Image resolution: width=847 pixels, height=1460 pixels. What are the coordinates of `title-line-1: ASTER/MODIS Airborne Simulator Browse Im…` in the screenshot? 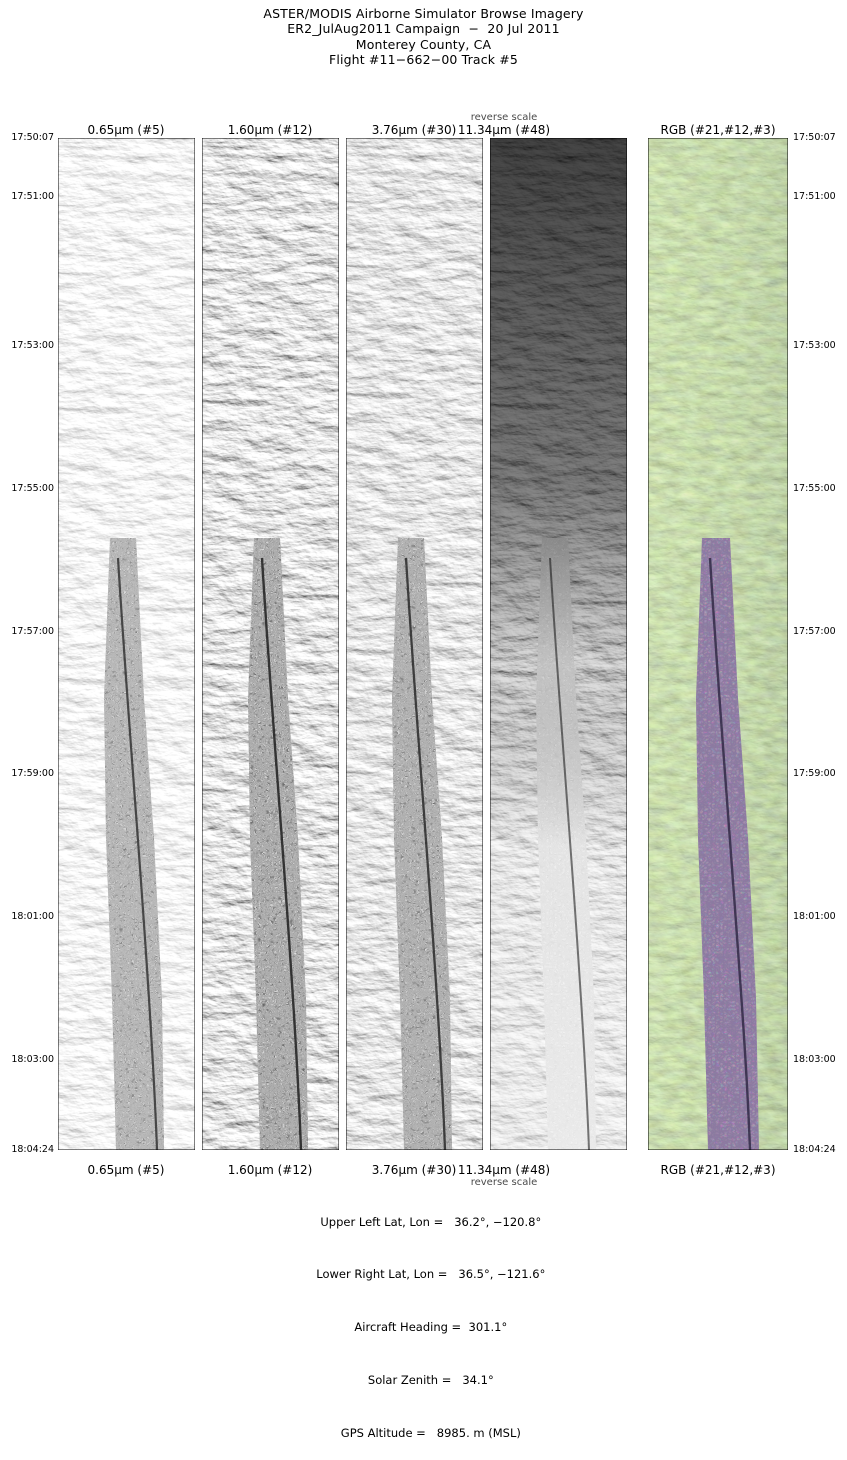 It's located at (423, 13).